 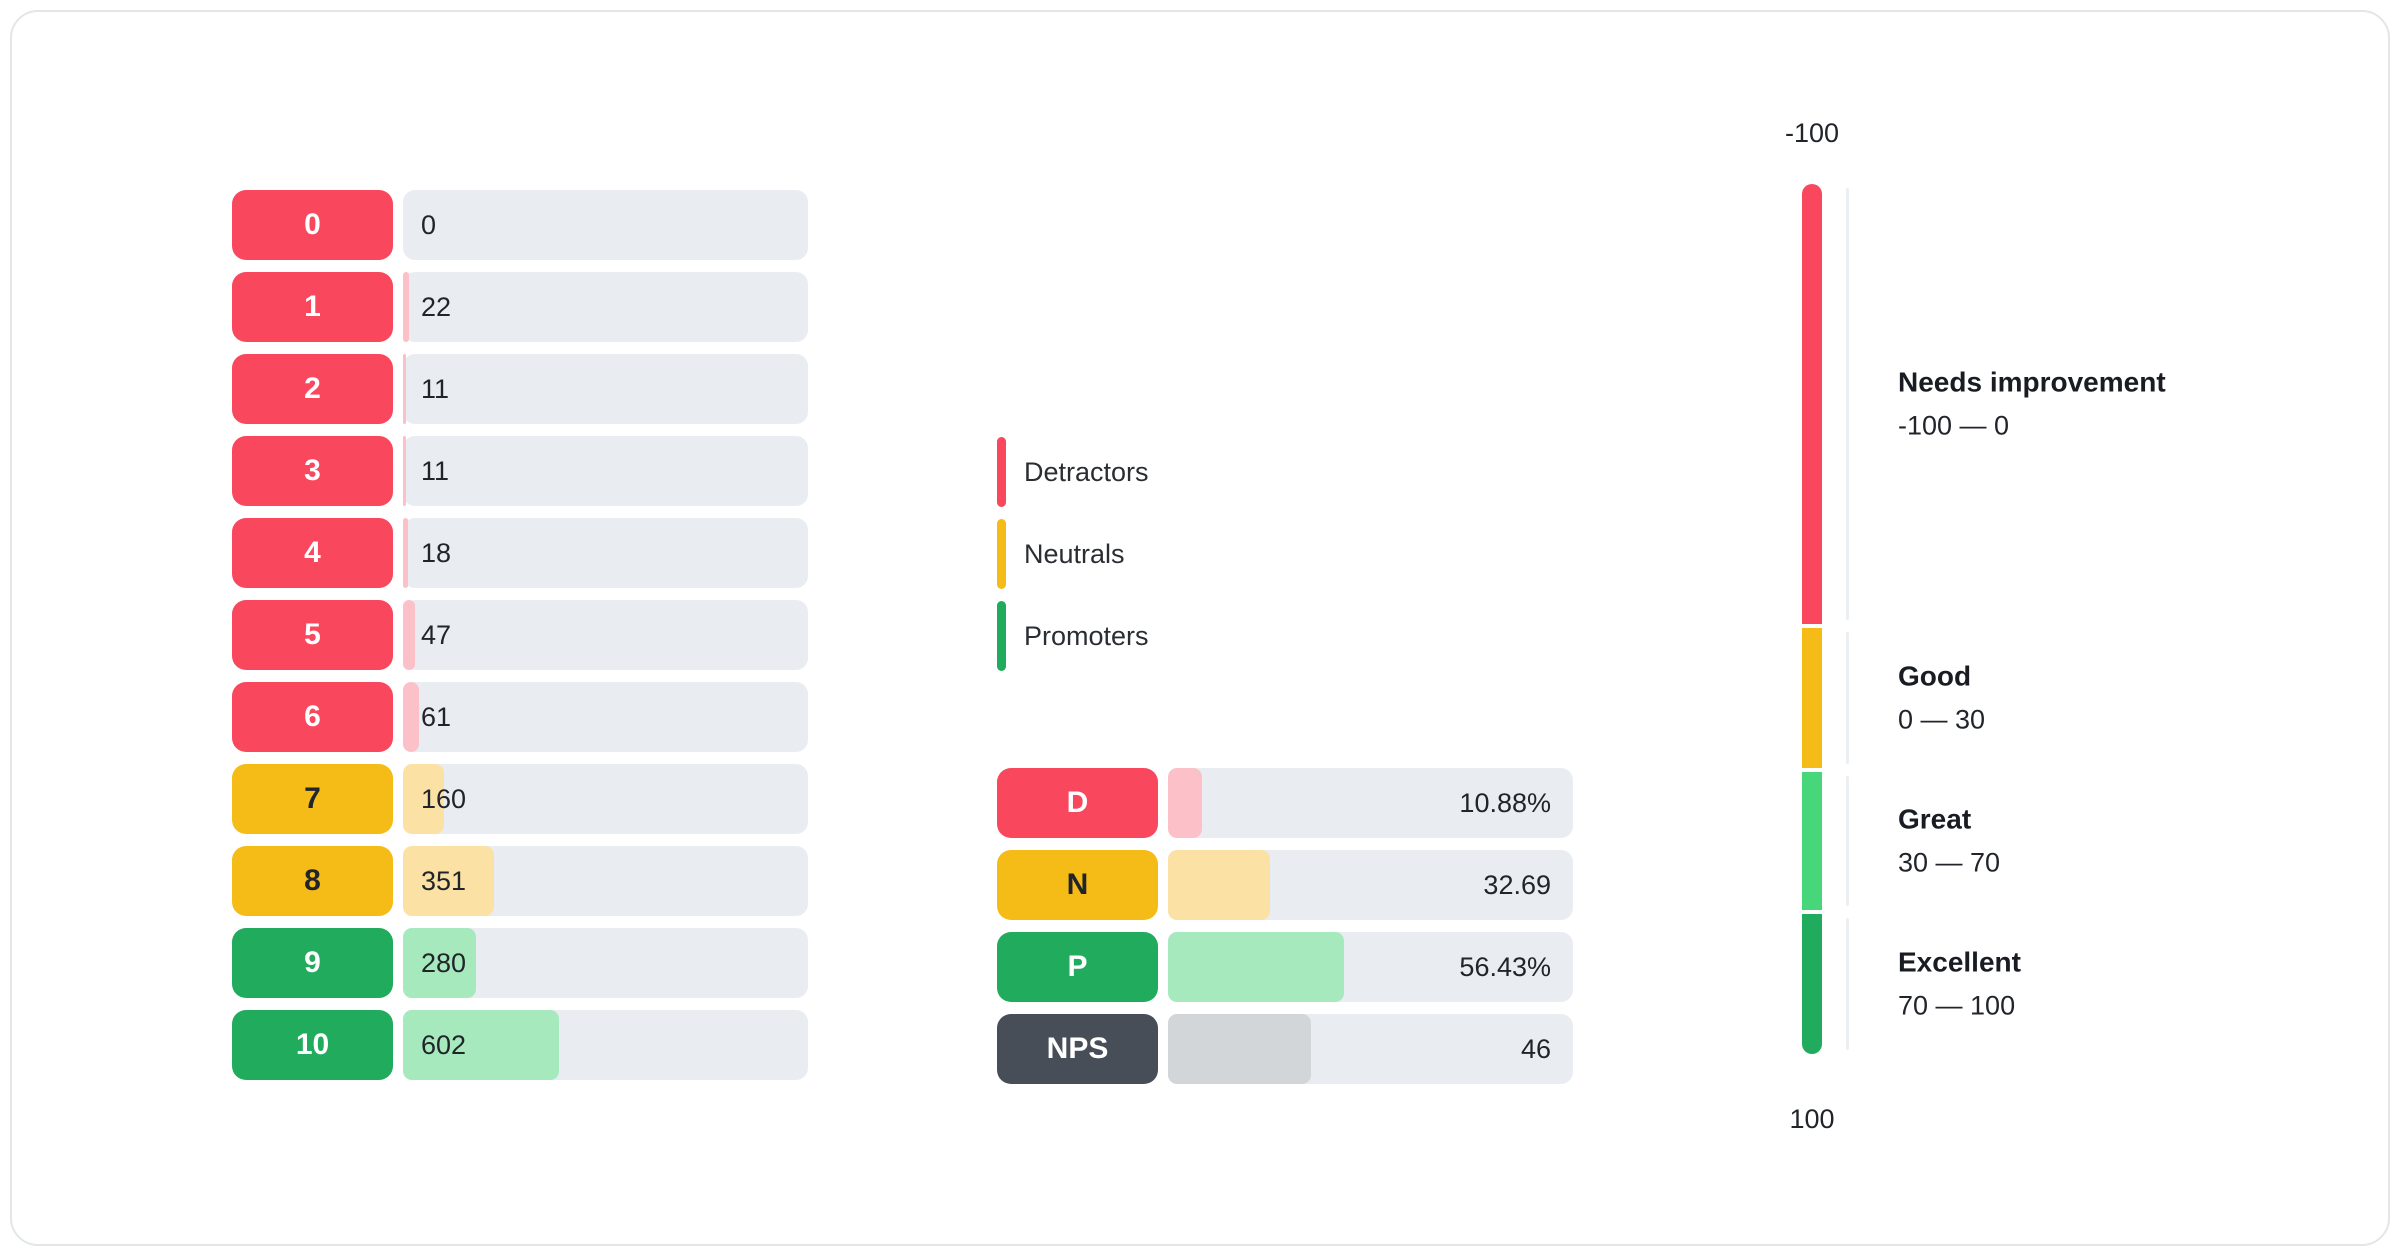 I want to click on bar-row: 8 351, so click(x=520, y=881).